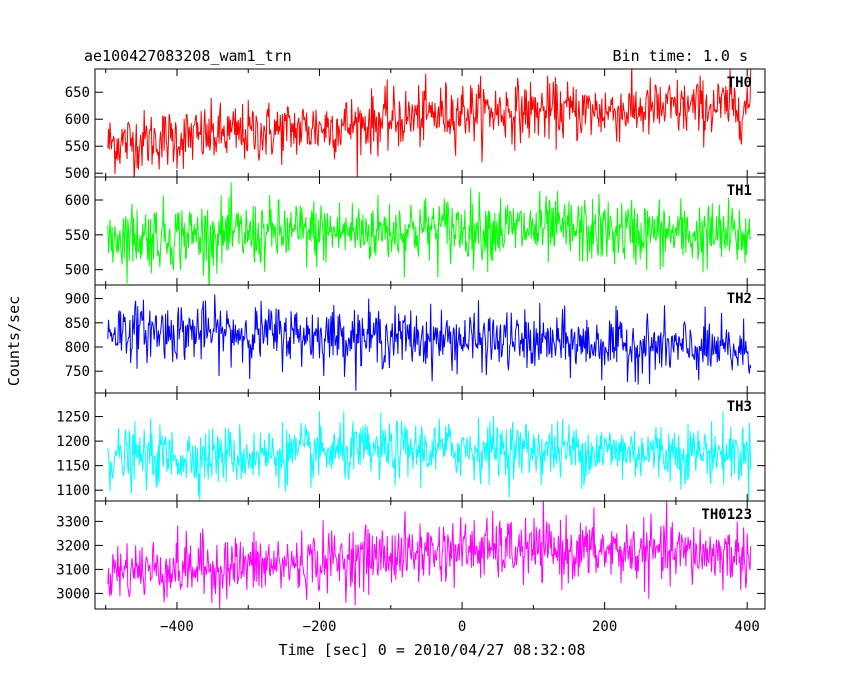 The width and height of the screenshot is (850, 680). Describe the element at coordinates (680, 56) in the screenshot. I see `bin-time-label: Bin time: 1.0 s` at that location.